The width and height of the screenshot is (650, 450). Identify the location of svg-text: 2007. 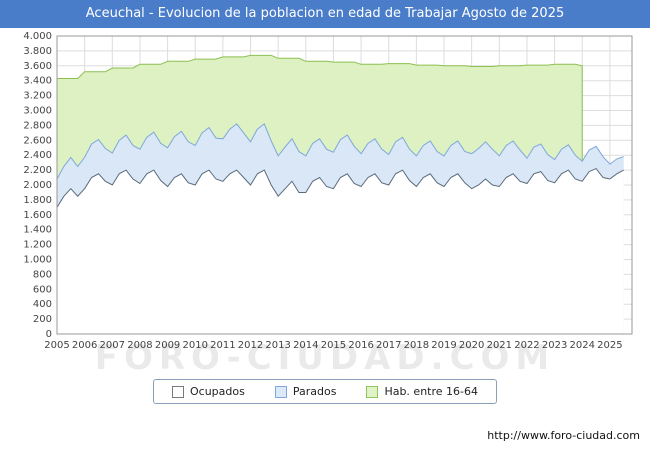
(112, 345).